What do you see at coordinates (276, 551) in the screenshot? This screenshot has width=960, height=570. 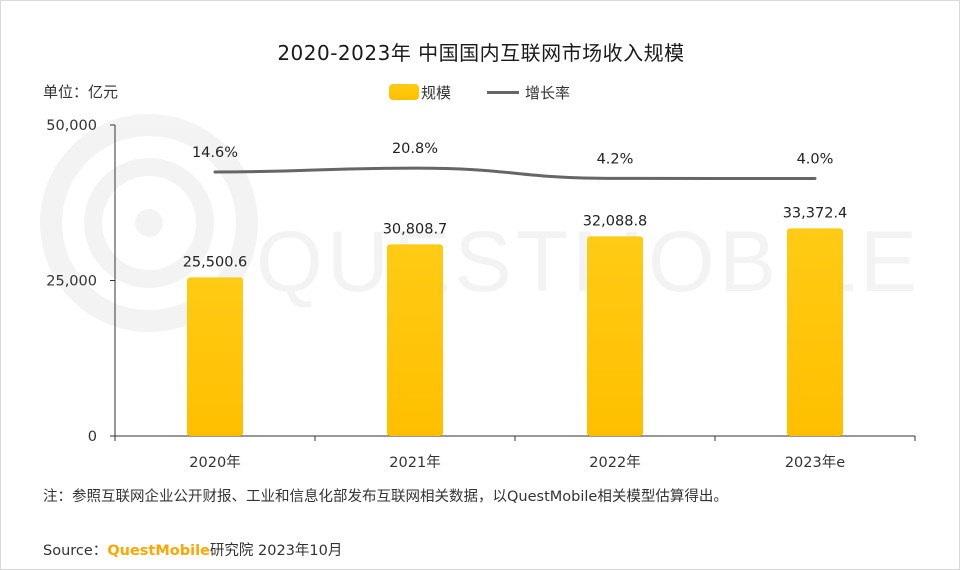 I see `source-suffix: 研究院 2023年10月` at bounding box center [276, 551].